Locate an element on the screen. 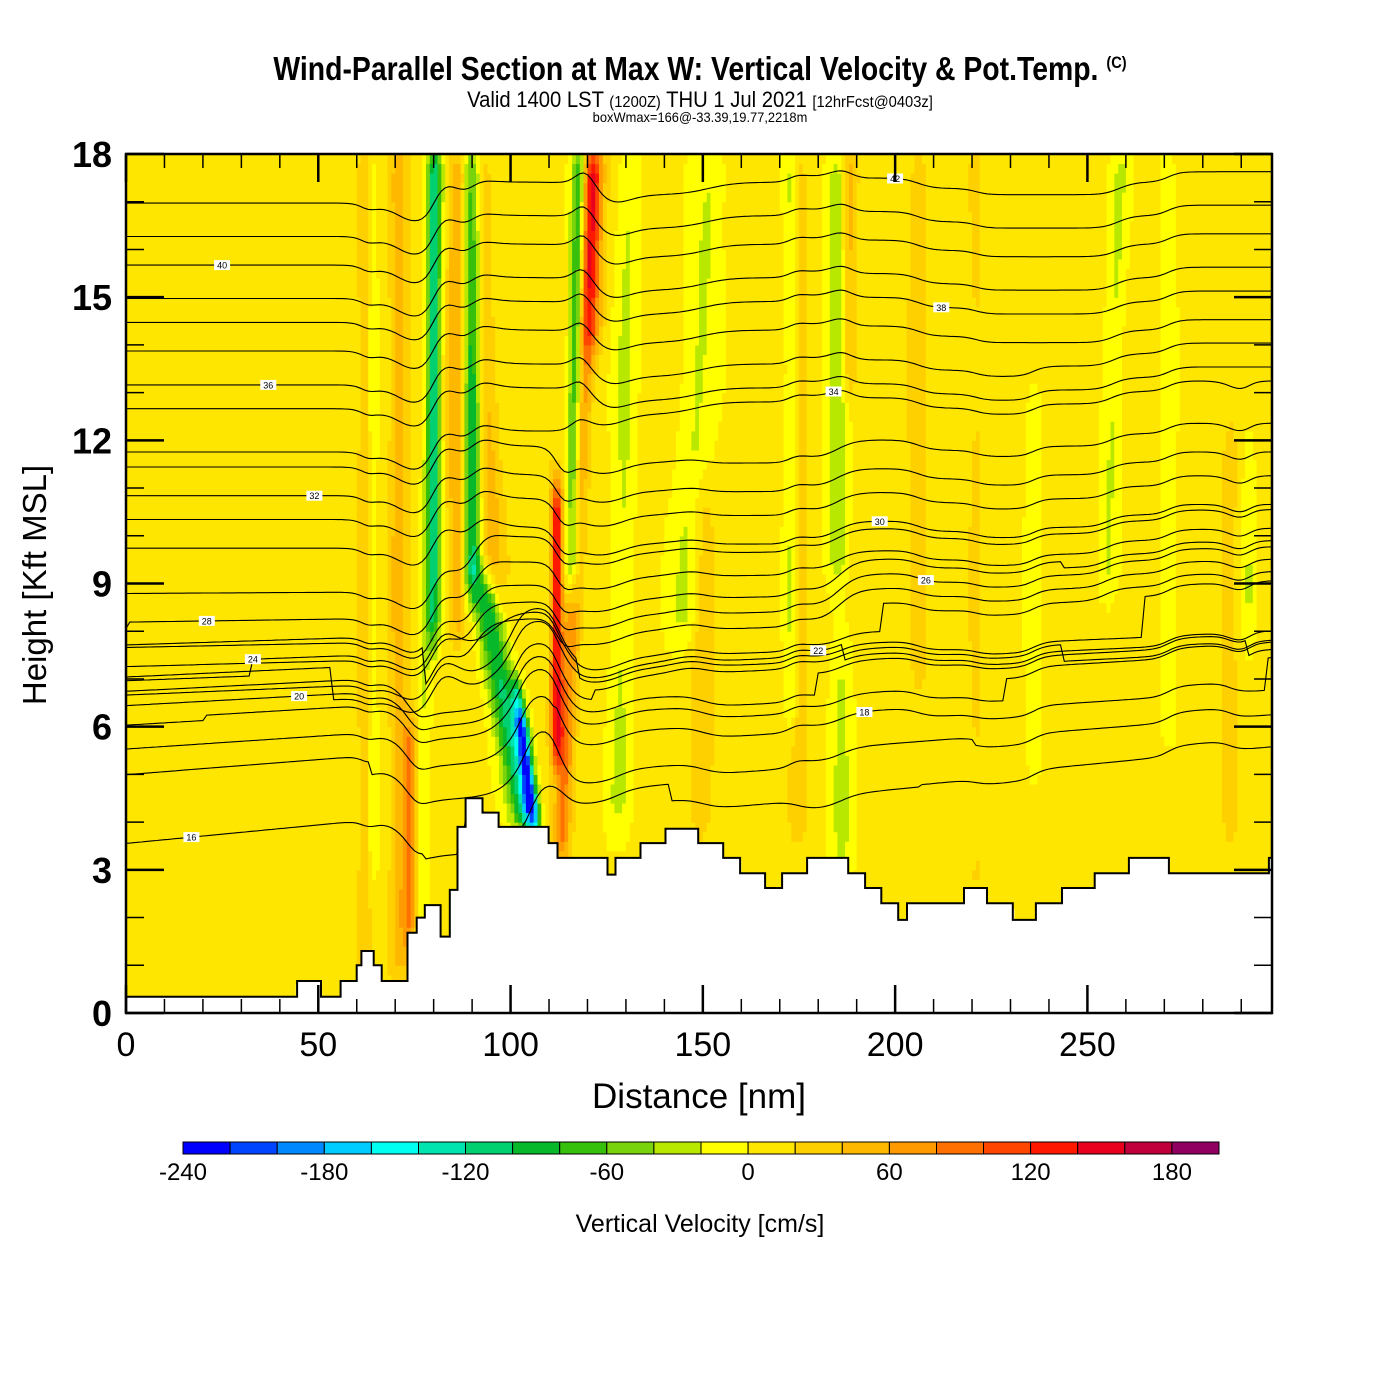 The height and width of the screenshot is (1400, 1400). colorbar-swatch is located at coordinates (206, 1148).